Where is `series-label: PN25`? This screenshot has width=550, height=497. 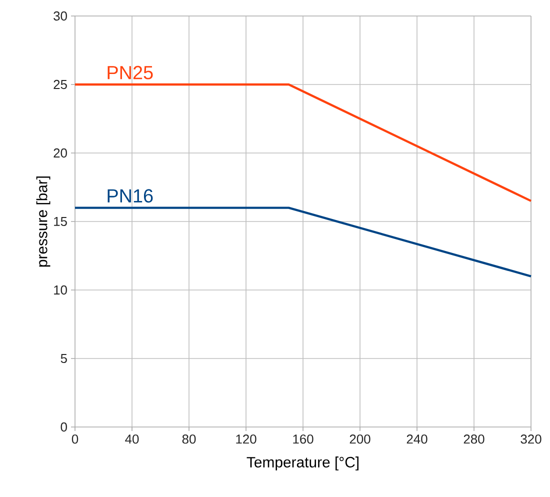
series-label: PN25 is located at coordinates (130, 73).